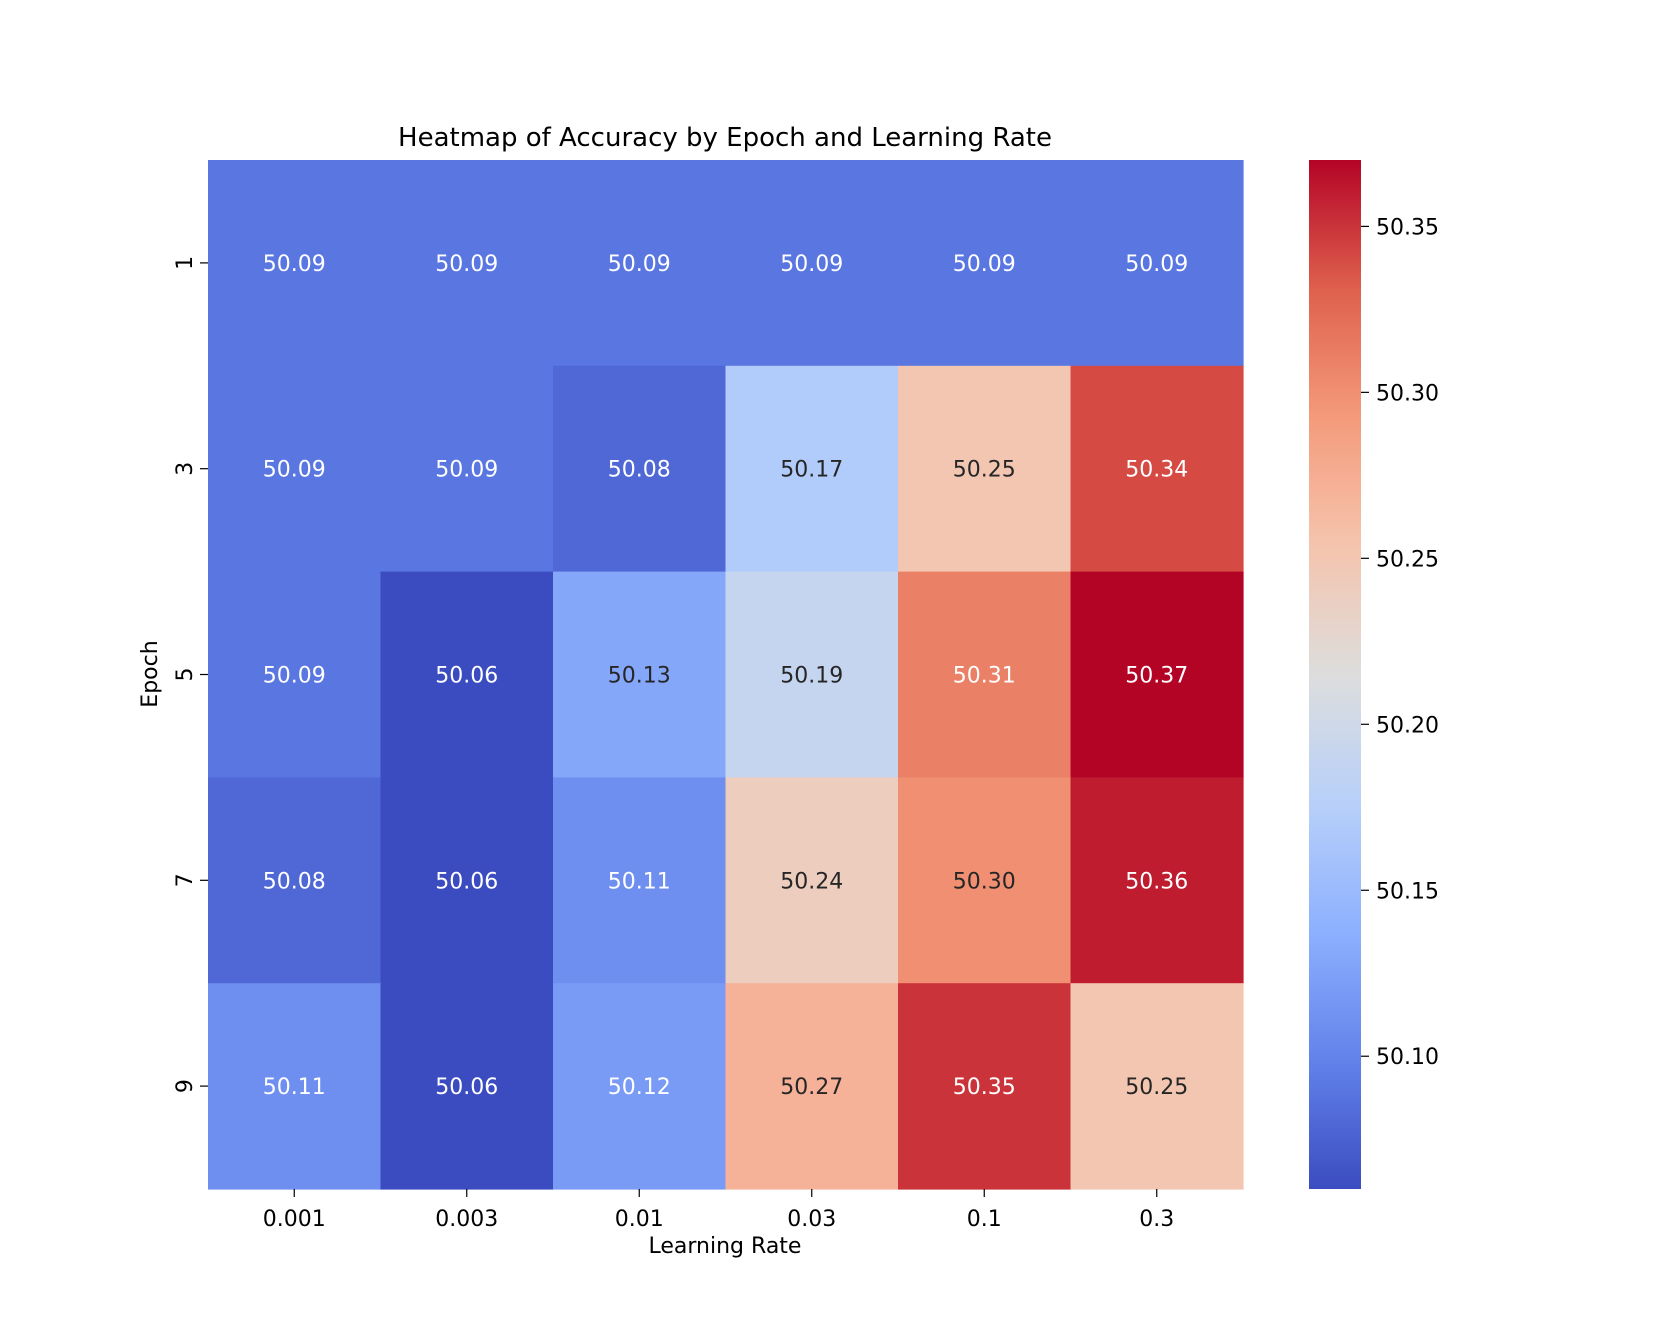  I want to click on cell-value-label: 50.31, so click(984, 676).